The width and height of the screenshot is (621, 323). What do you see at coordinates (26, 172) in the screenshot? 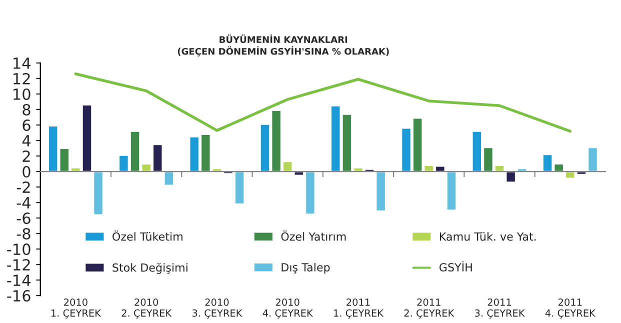
I see `y-tick-label: 0` at bounding box center [26, 172].